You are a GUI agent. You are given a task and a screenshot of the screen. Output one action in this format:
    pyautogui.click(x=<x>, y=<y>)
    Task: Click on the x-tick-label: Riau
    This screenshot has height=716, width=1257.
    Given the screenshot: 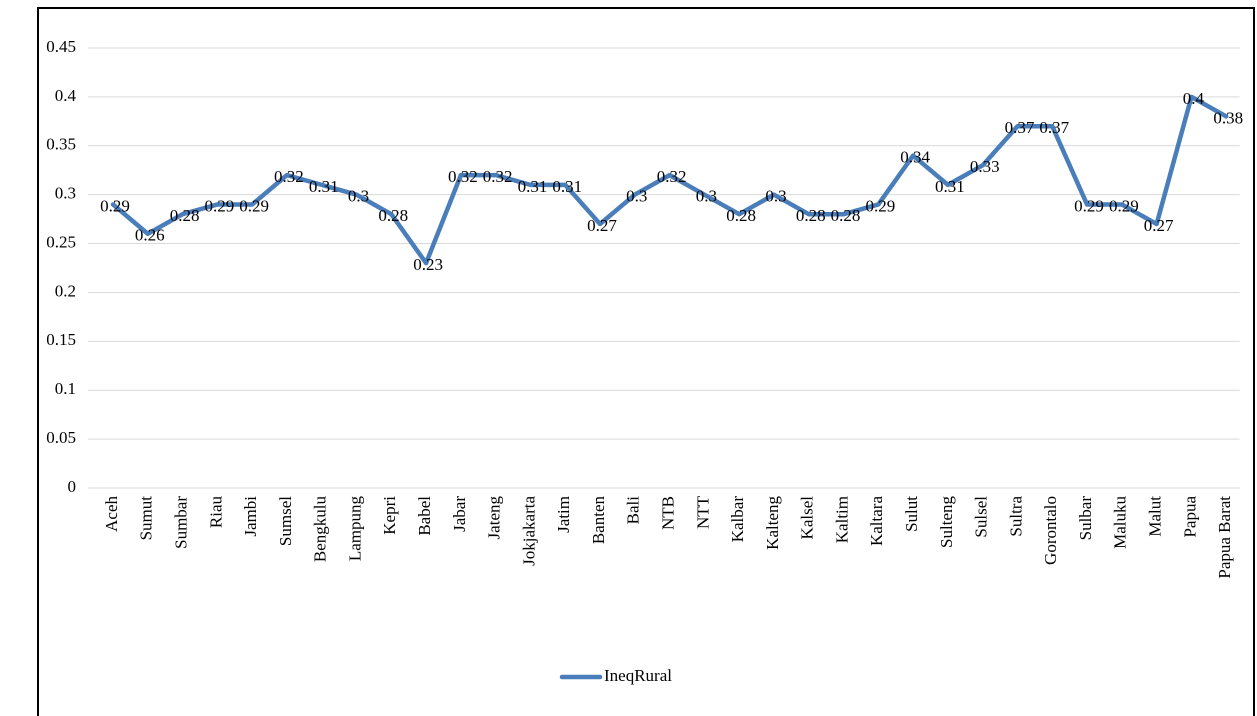 What is the action you would take?
    pyautogui.click(x=215, y=512)
    